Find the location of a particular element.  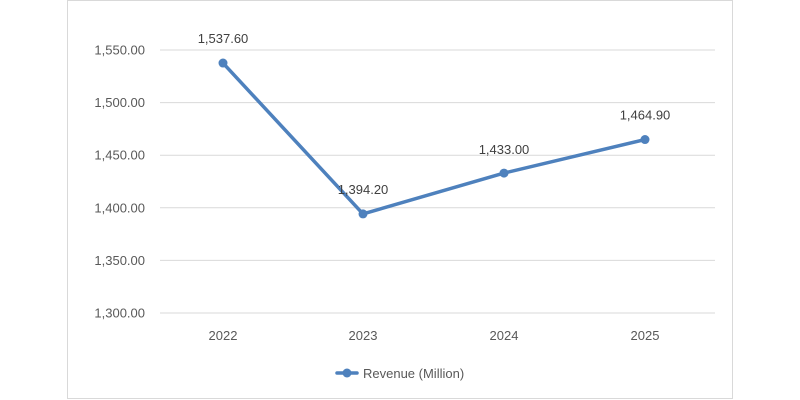

legend: Revenue (Million) is located at coordinates (399, 373).